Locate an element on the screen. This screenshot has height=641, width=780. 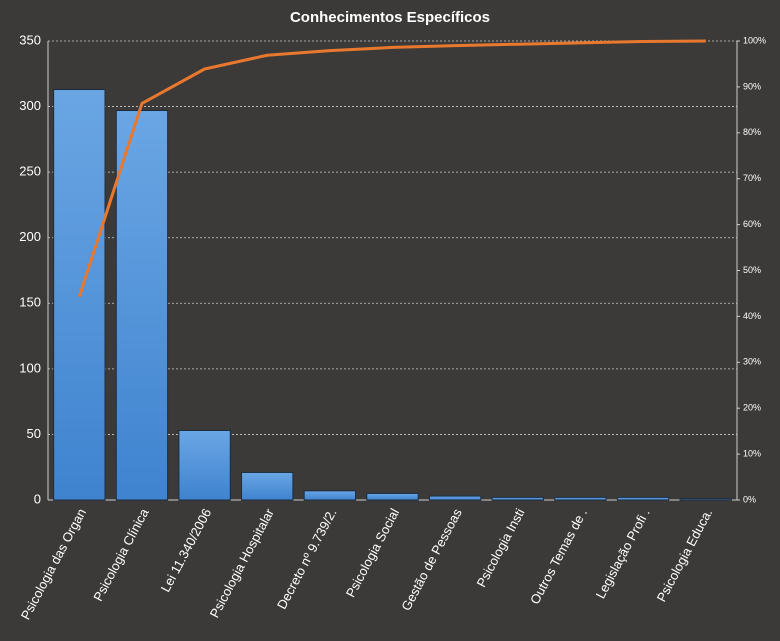
y-tick-label: 350 is located at coordinates (30, 39).